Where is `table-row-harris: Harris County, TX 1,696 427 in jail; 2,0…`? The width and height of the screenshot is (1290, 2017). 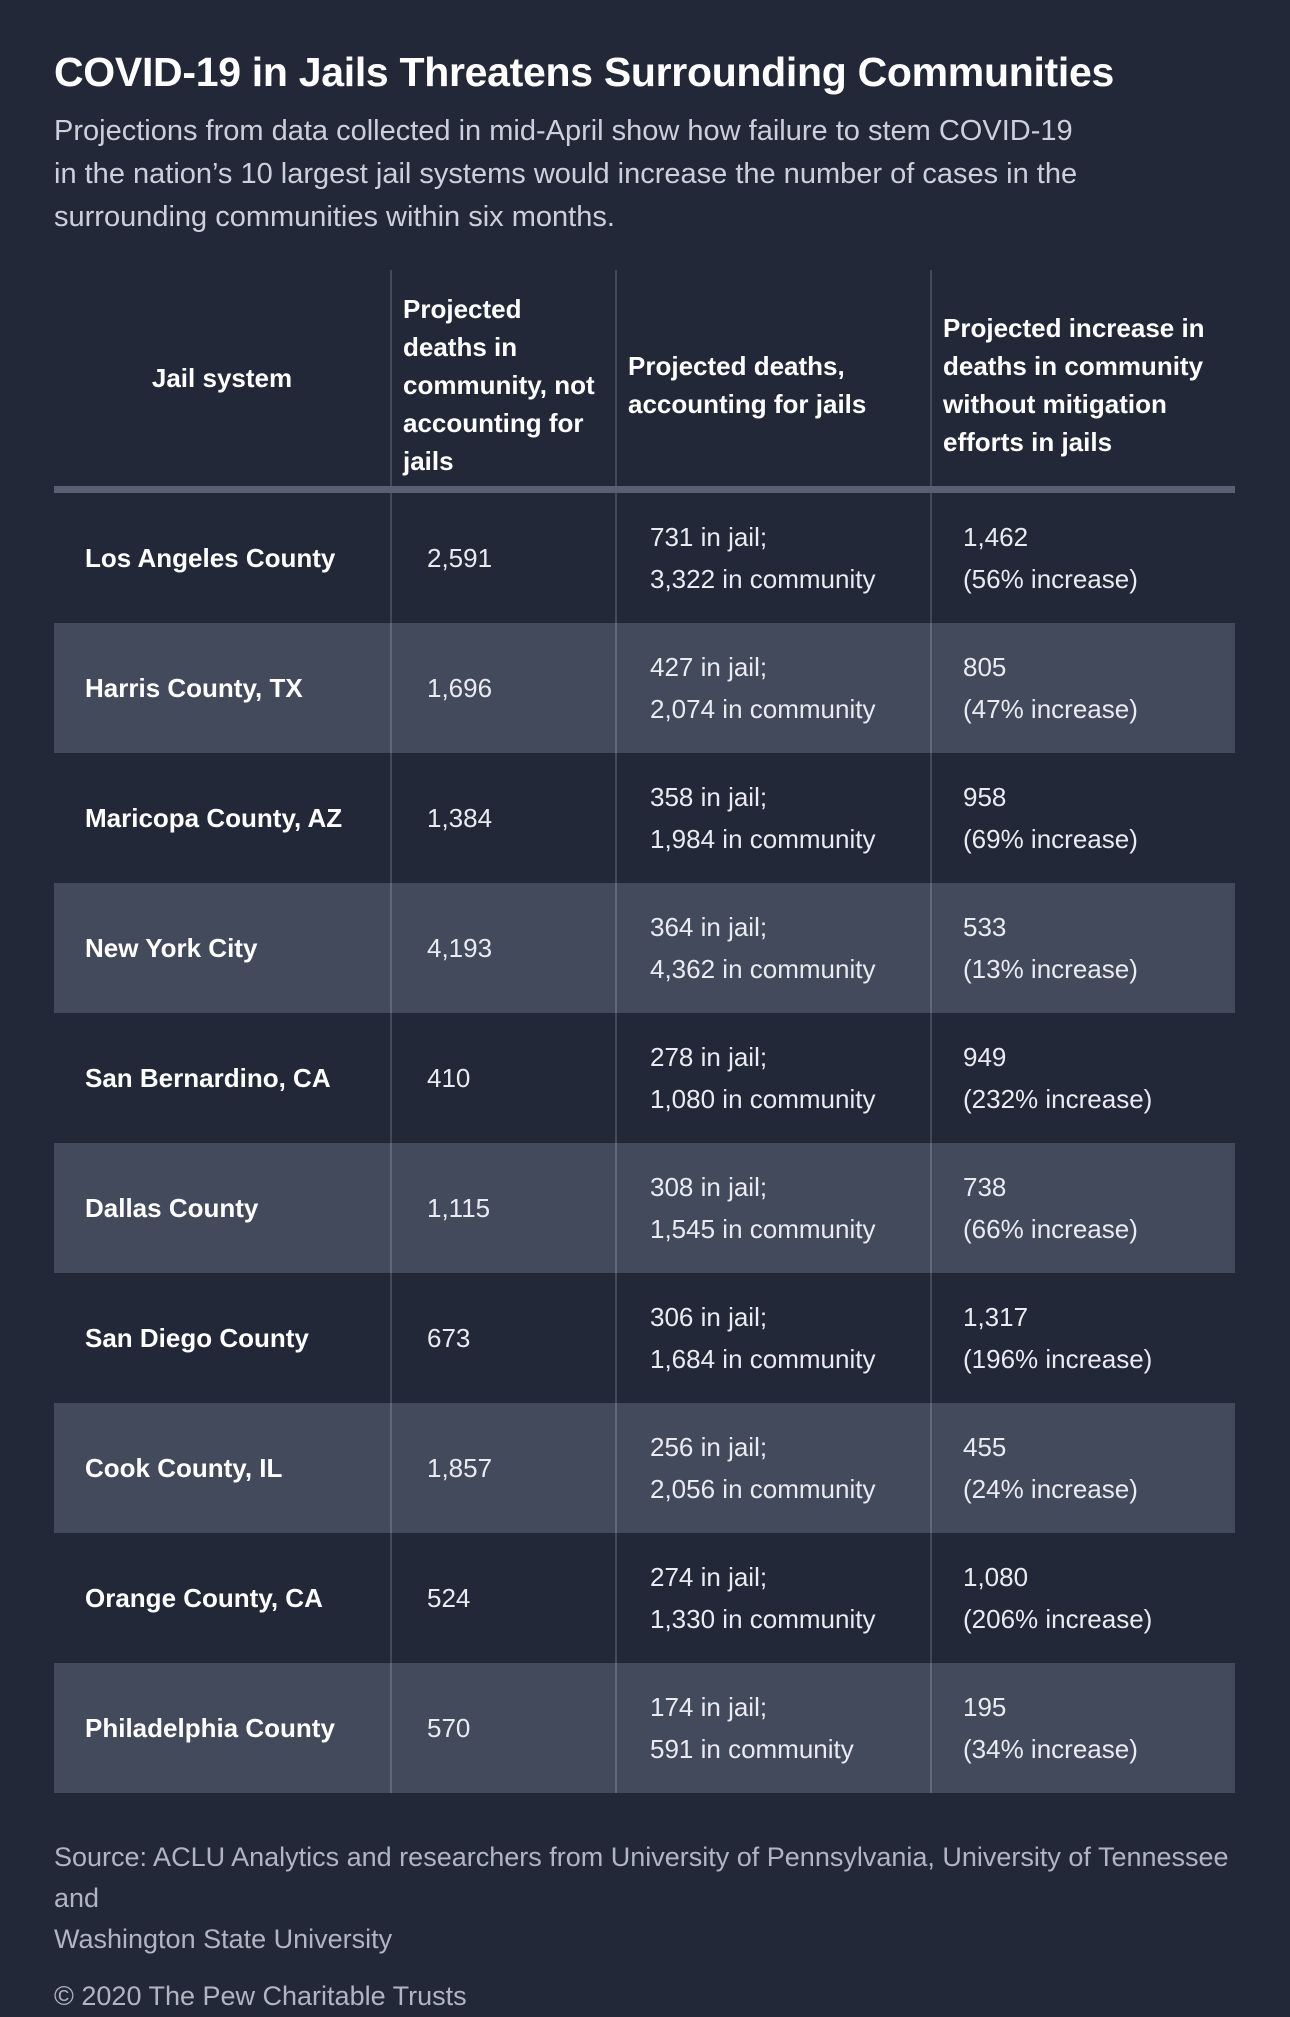
table-row-harris: Harris County, TX 1,696 427 in jail; 2,0… is located at coordinates (644, 688).